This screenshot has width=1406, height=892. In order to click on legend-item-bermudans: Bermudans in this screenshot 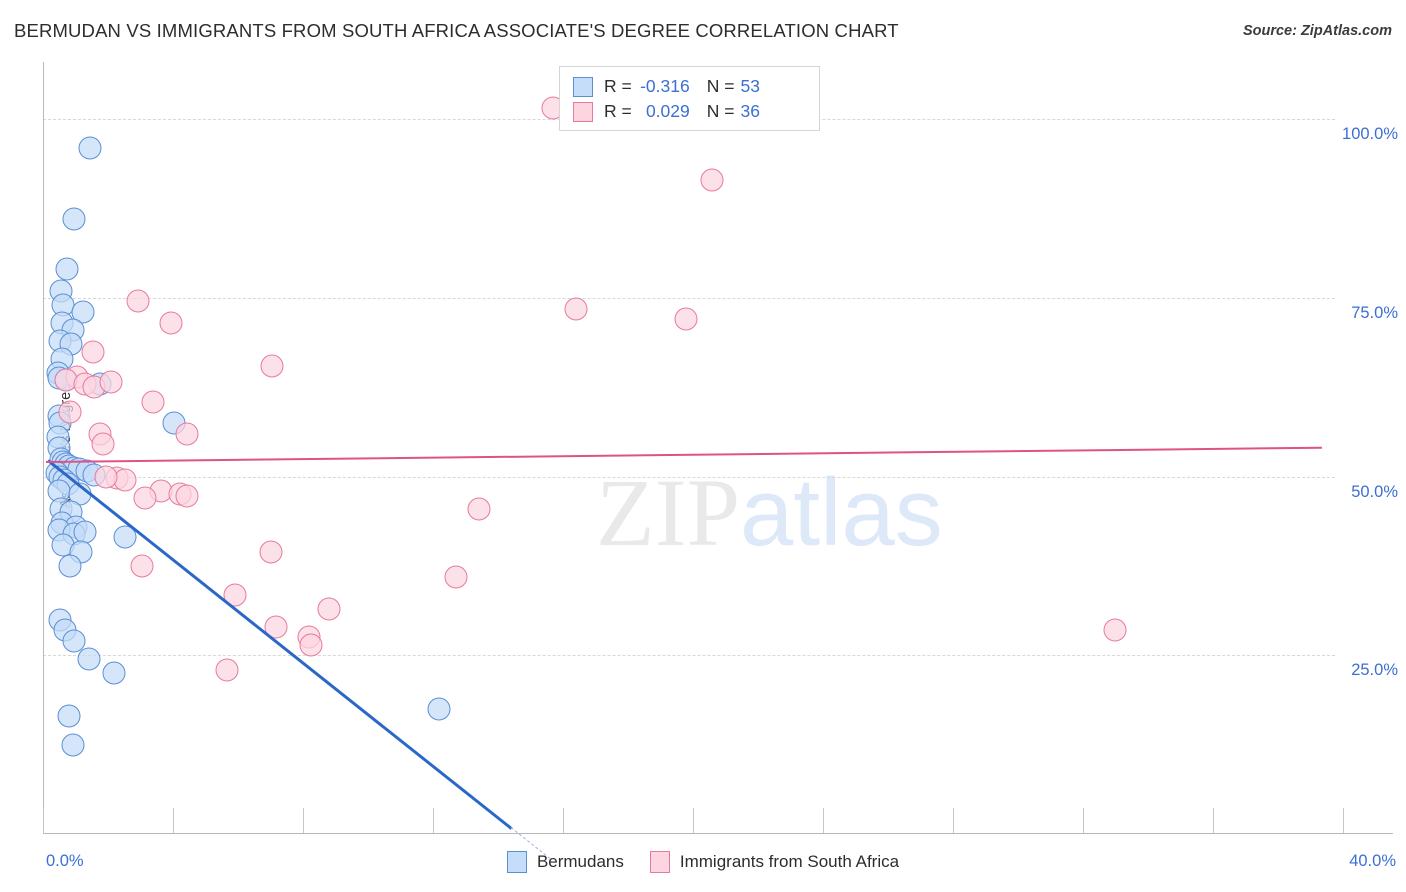, I will do `click(565, 862)`.